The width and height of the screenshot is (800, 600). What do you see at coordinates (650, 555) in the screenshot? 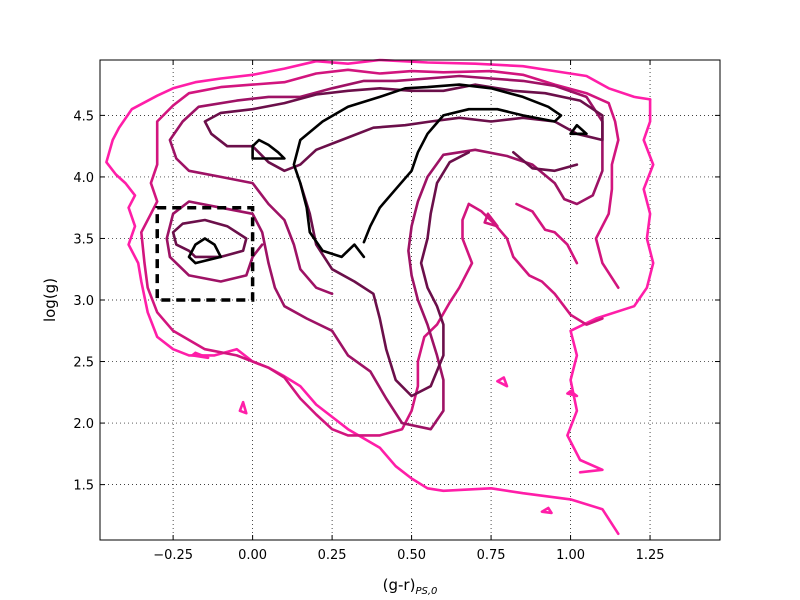
I see `x-tick-label: 1.25` at bounding box center [650, 555].